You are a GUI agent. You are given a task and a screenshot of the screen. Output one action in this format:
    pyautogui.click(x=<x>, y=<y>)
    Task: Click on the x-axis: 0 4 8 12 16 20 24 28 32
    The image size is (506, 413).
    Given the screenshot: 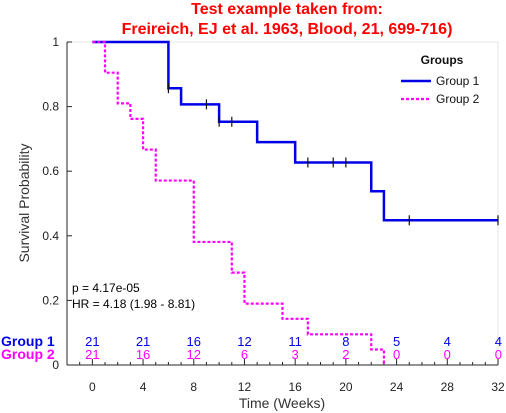 What is the action you would take?
    pyautogui.click(x=285, y=376)
    